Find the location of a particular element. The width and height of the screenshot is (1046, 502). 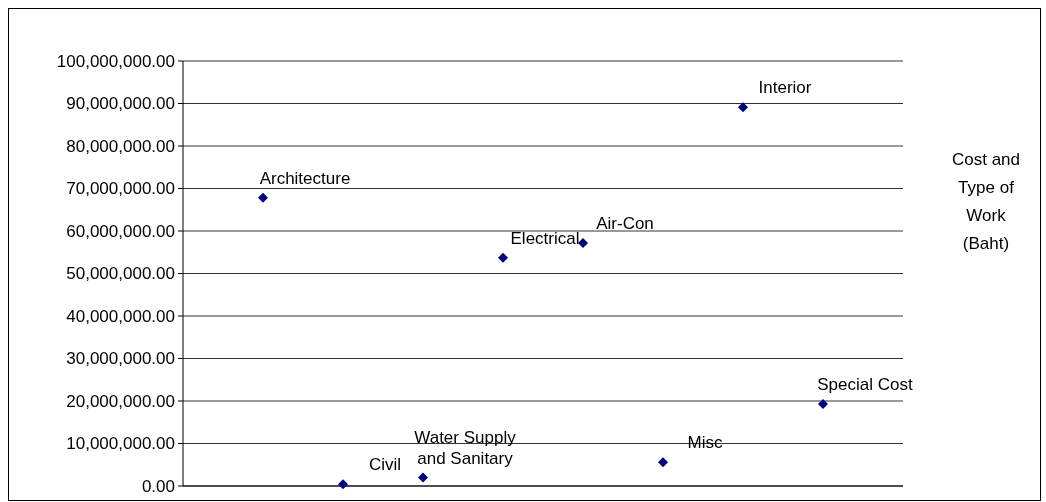

data-label: Electrical is located at coordinates (545, 238).